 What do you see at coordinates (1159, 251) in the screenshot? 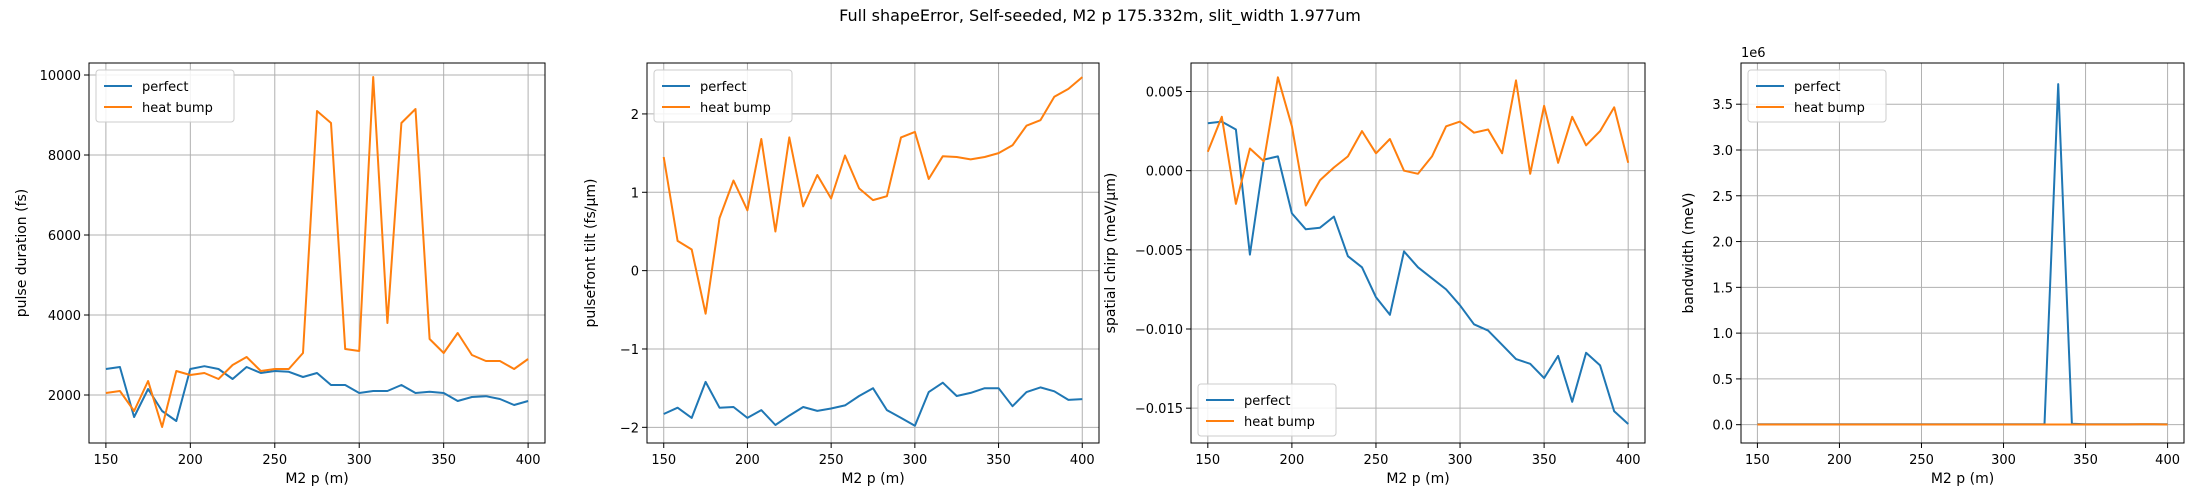
I see `y-tick-label: −0.005` at bounding box center [1159, 251].